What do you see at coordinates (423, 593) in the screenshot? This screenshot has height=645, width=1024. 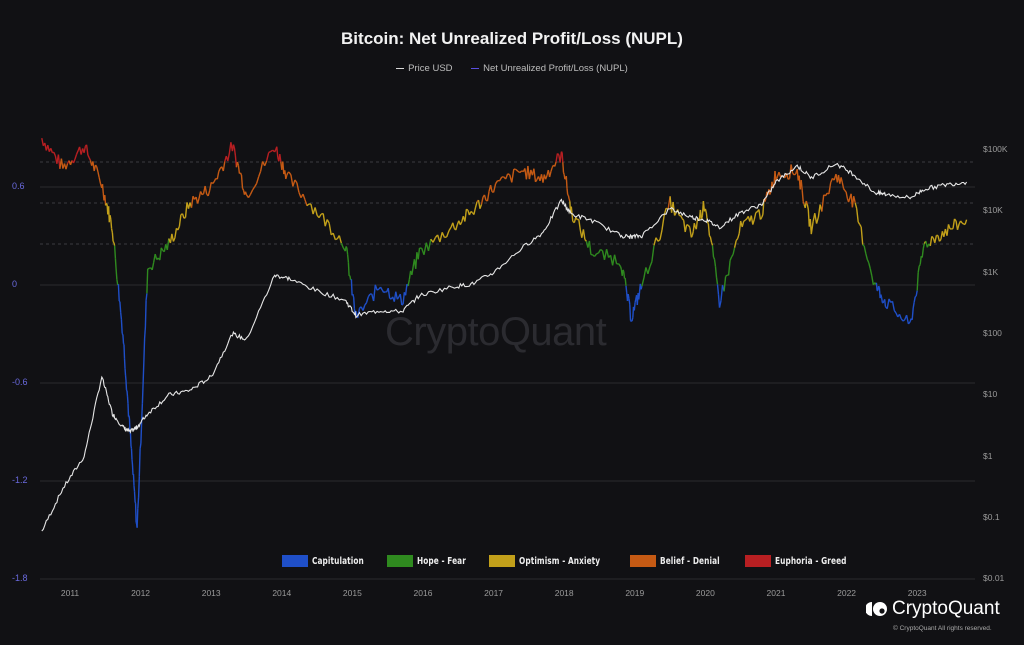 I see `x-axis-tick: 2016` at bounding box center [423, 593].